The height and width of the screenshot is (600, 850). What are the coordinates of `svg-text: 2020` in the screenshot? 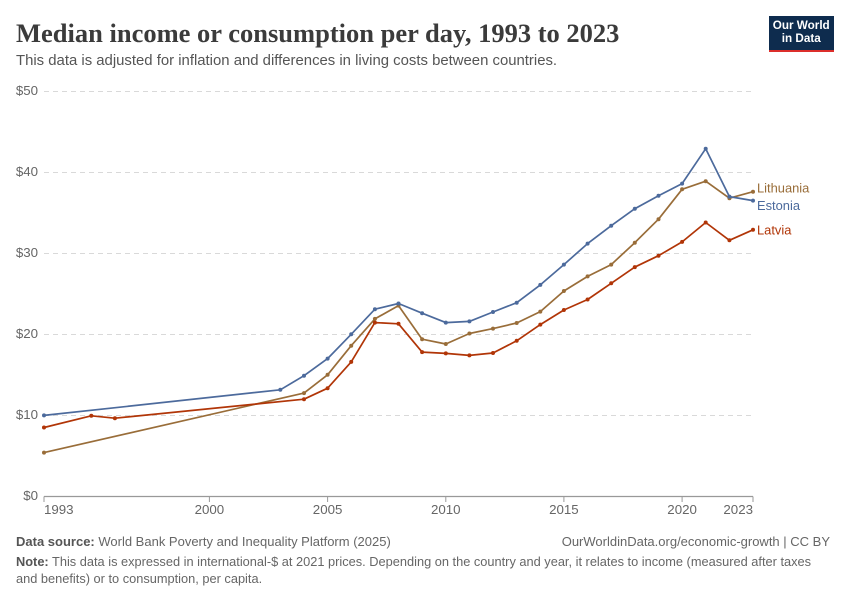 It's located at (682, 509).